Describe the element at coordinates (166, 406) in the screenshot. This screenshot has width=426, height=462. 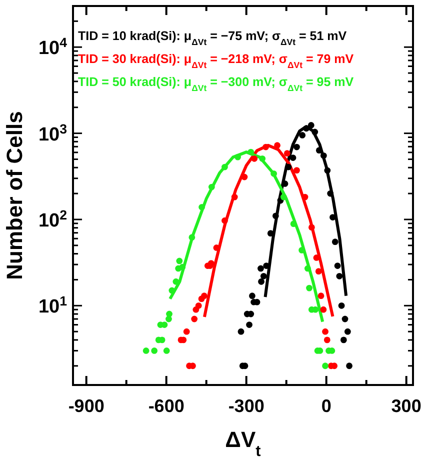
I see `x-tick-label: -600` at that location.